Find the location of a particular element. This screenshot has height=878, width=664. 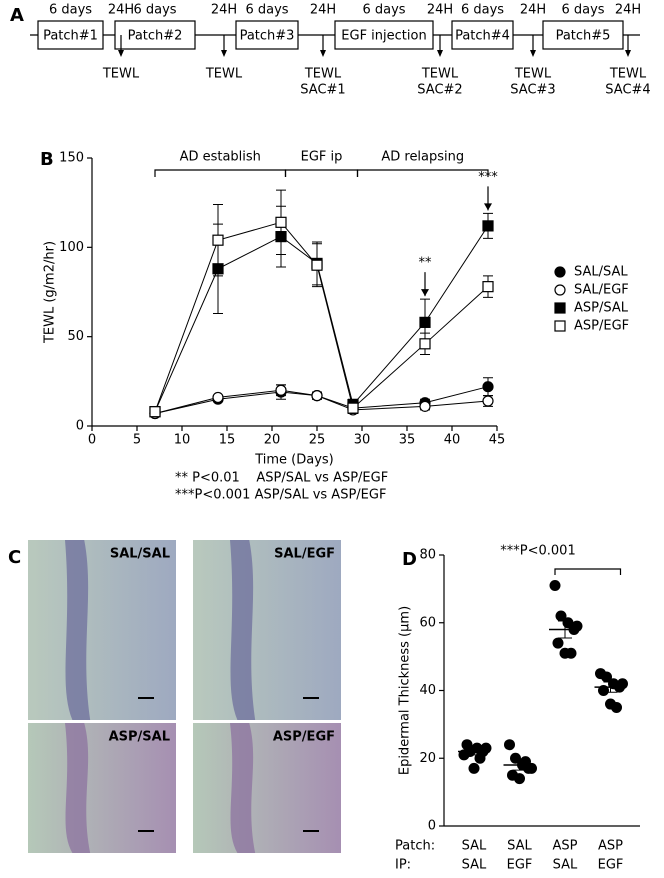

y-tick-label: 20 is located at coordinates (427, 758).